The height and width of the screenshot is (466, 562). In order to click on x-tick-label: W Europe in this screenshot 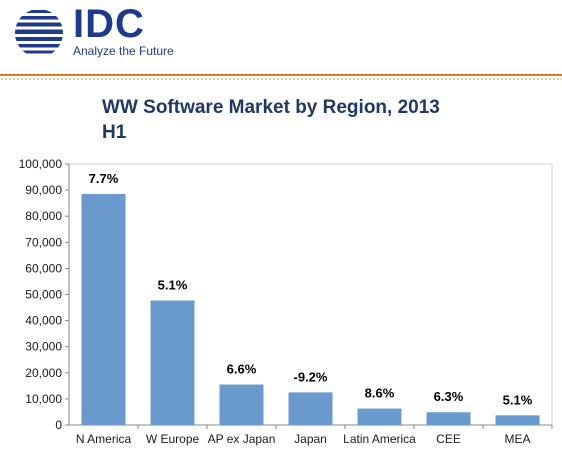, I will do `click(173, 439)`.